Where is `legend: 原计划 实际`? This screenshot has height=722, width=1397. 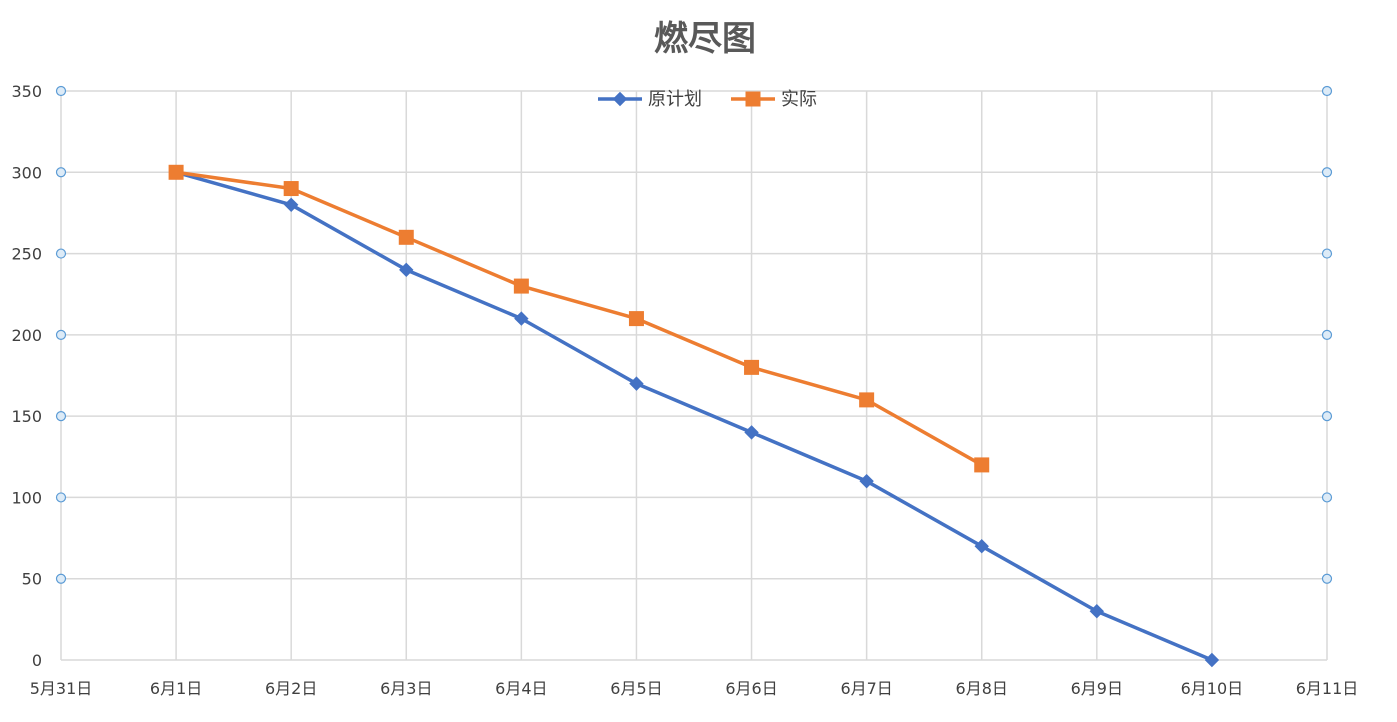
legend: 原计划 实际 is located at coordinates (707, 99).